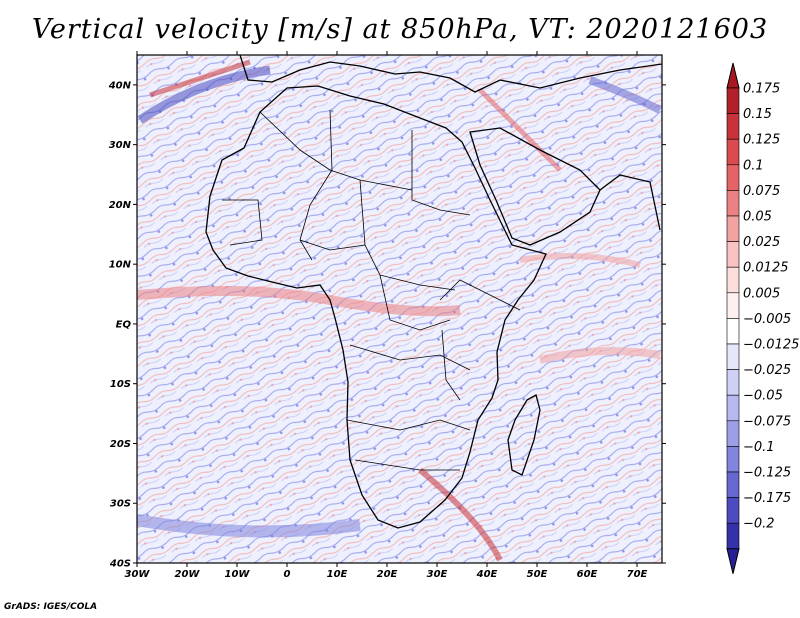 This screenshot has height=618, width=800. Describe the element at coordinates (761, 242) in the screenshot. I see `colorbar-label: 0.025` at that location.